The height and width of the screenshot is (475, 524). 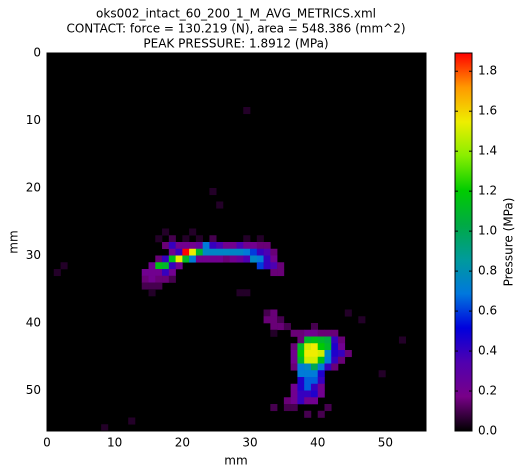 I want to click on annotation: PEAK PRESSURE: 1.8912 (MPa), so click(x=235, y=44).